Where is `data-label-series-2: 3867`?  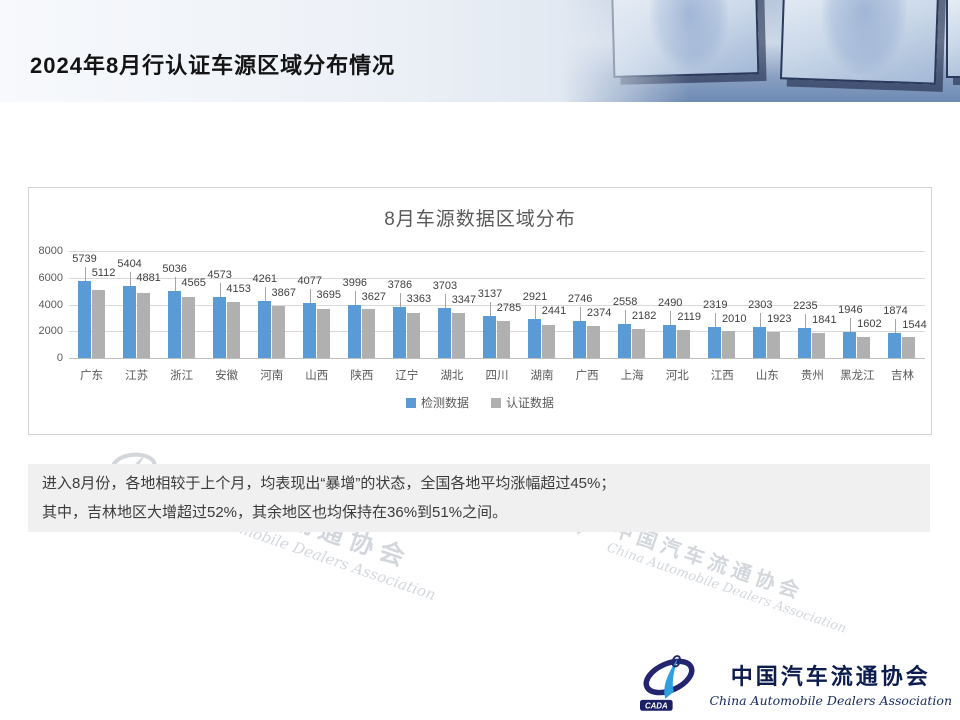
data-label-series-2: 3867 is located at coordinates (283, 293).